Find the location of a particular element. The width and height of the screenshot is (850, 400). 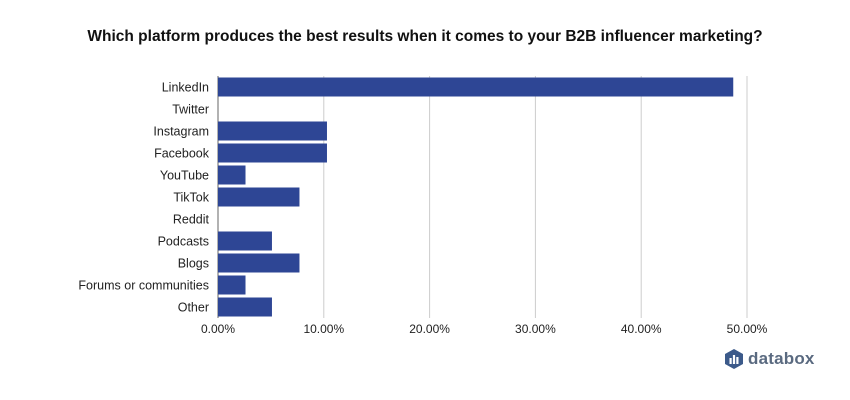

bar-youtube is located at coordinates (232, 175).